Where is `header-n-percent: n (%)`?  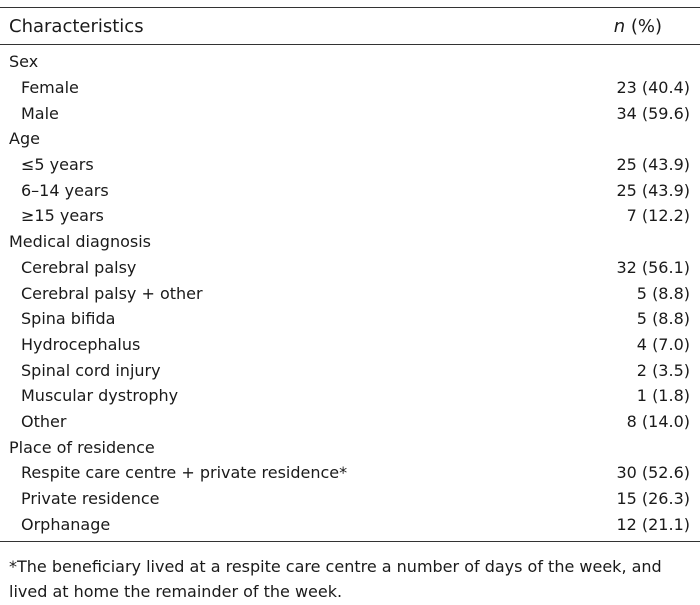 header-n-percent: n (%) is located at coordinates (616, 26).